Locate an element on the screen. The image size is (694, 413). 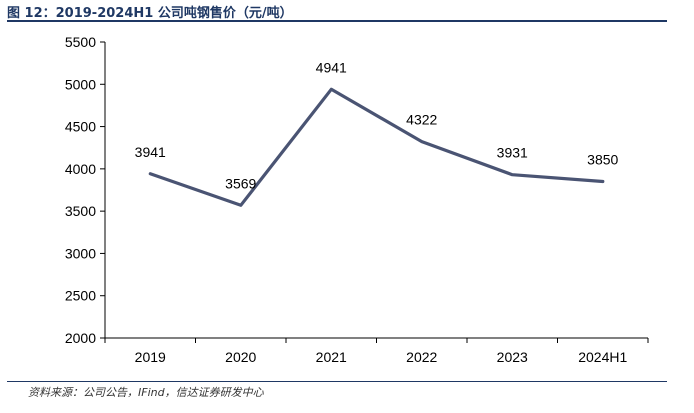
y-tick-label: 2000 is located at coordinates (80, 338).